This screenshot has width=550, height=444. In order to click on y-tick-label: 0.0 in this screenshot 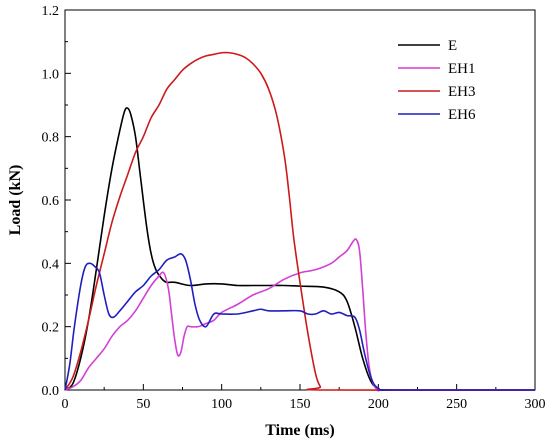, I will do `click(51, 391)`.